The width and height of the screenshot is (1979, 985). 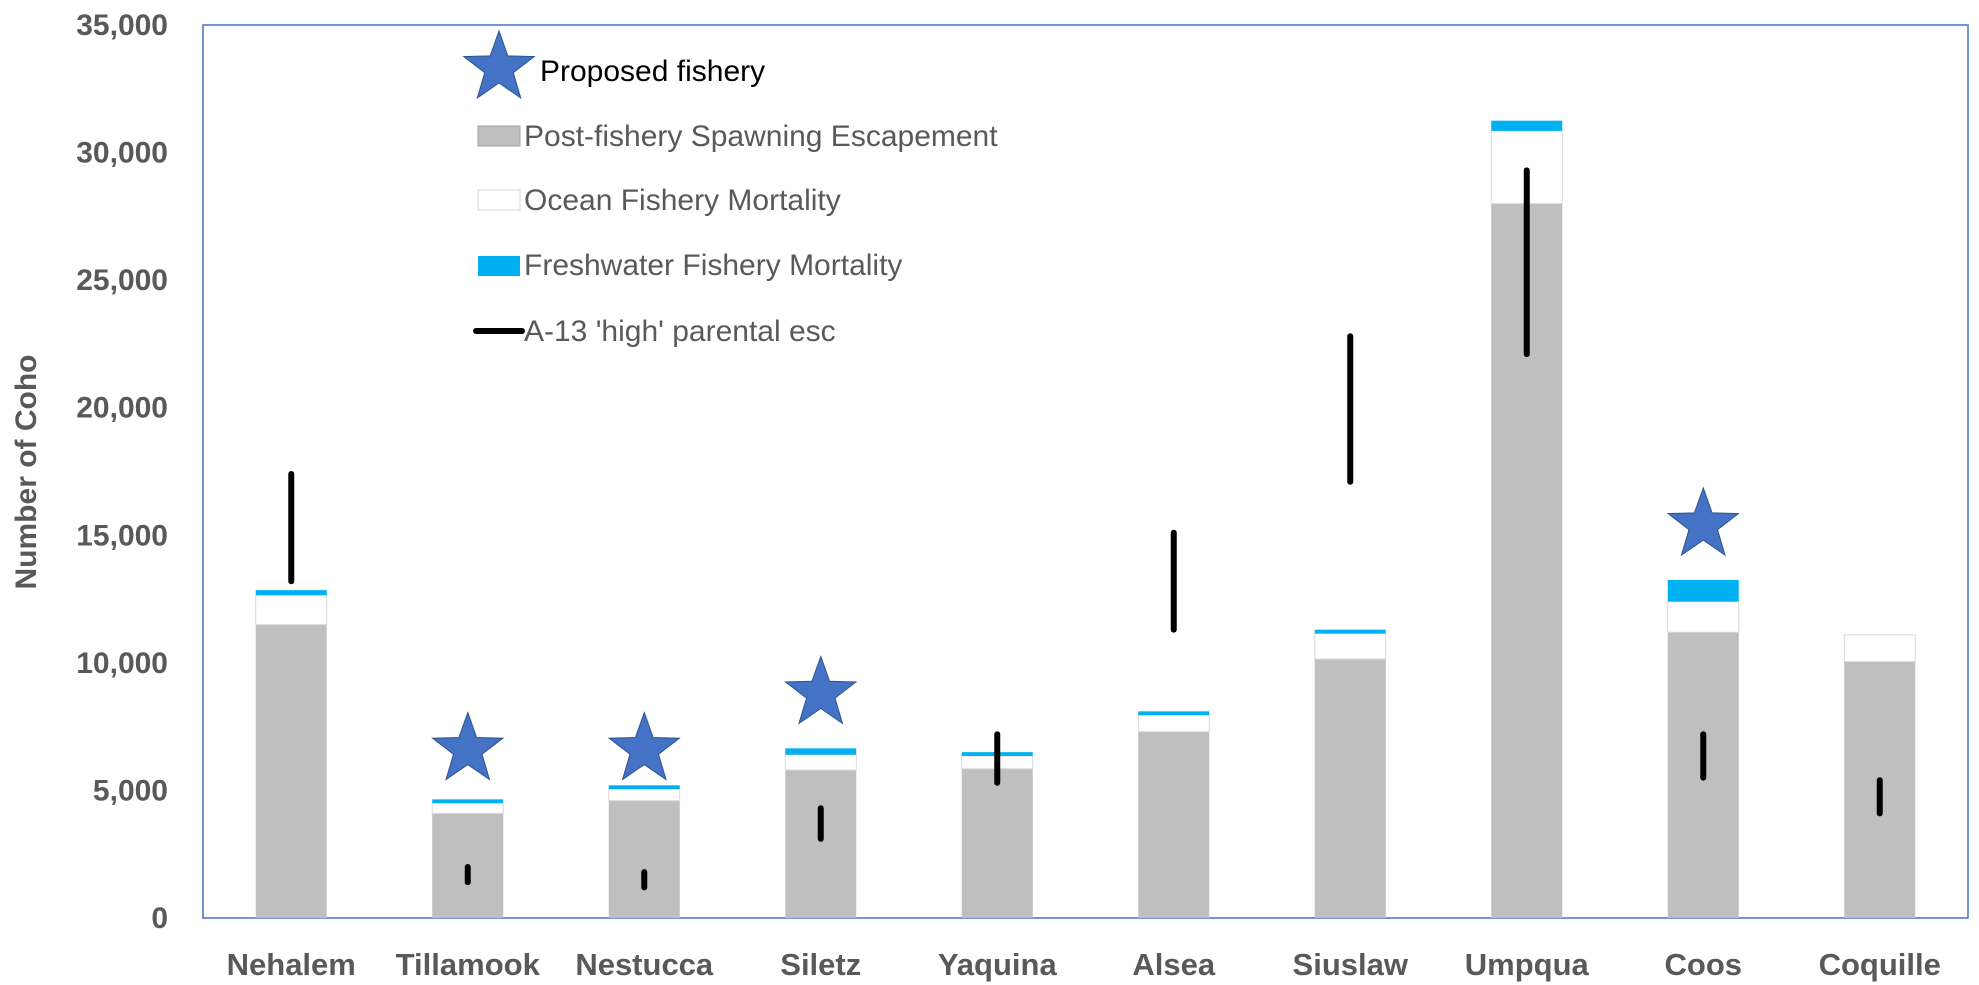 I want to click on y-tick-label: 5,000, so click(x=130, y=790).